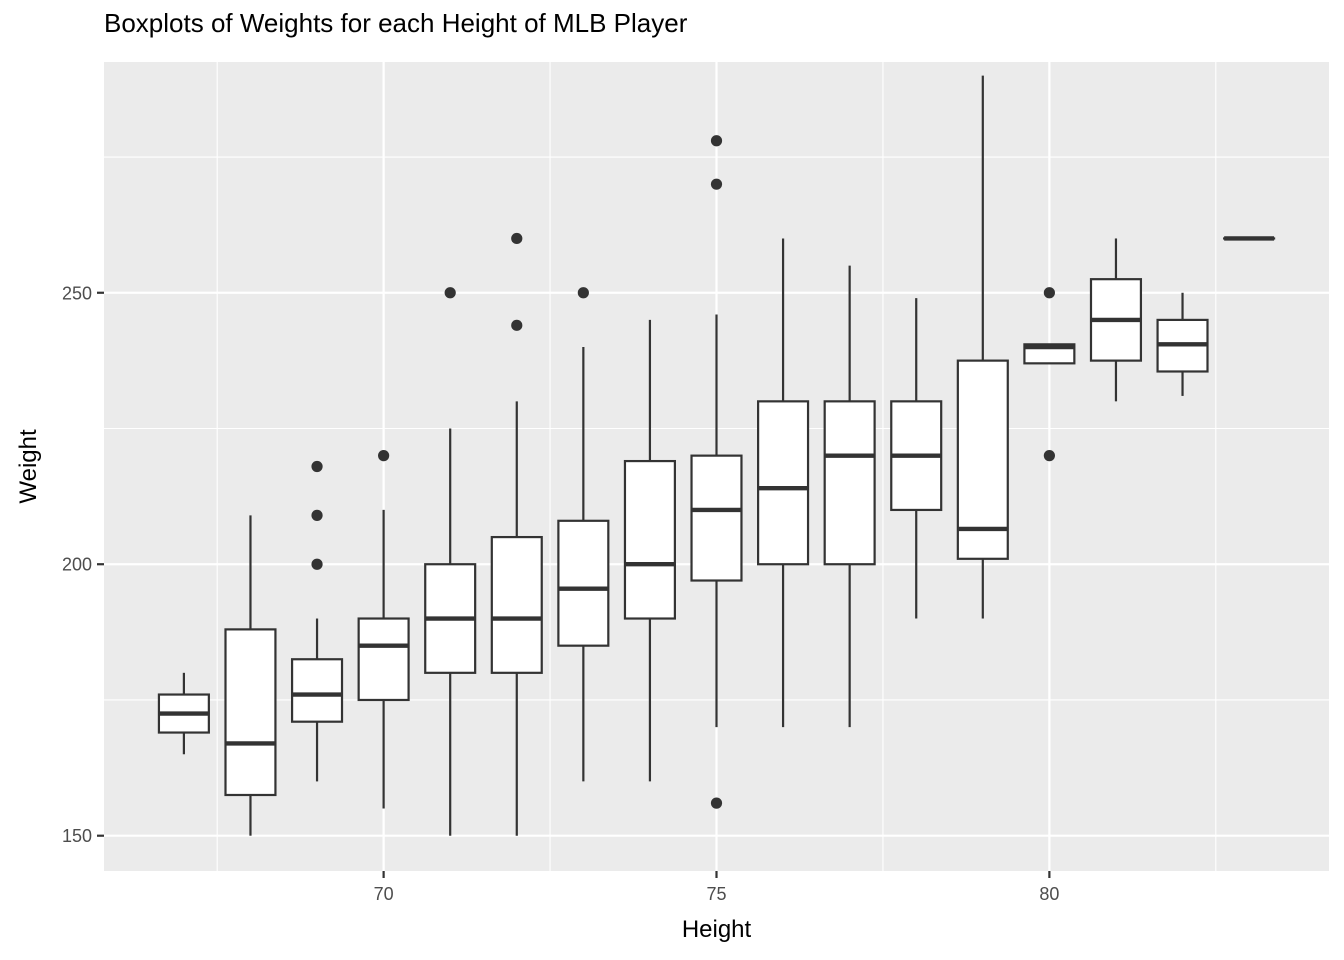  Describe the element at coordinates (77, 293) in the screenshot. I see `y-tick-label: 250` at that location.